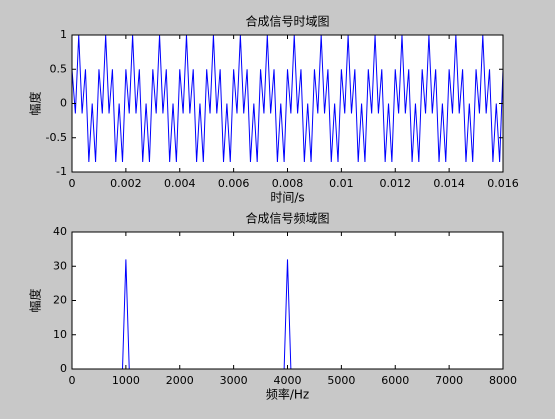  Describe the element at coordinates (341, 183) in the screenshot. I see `x-tick-label: 0.01` at that location.